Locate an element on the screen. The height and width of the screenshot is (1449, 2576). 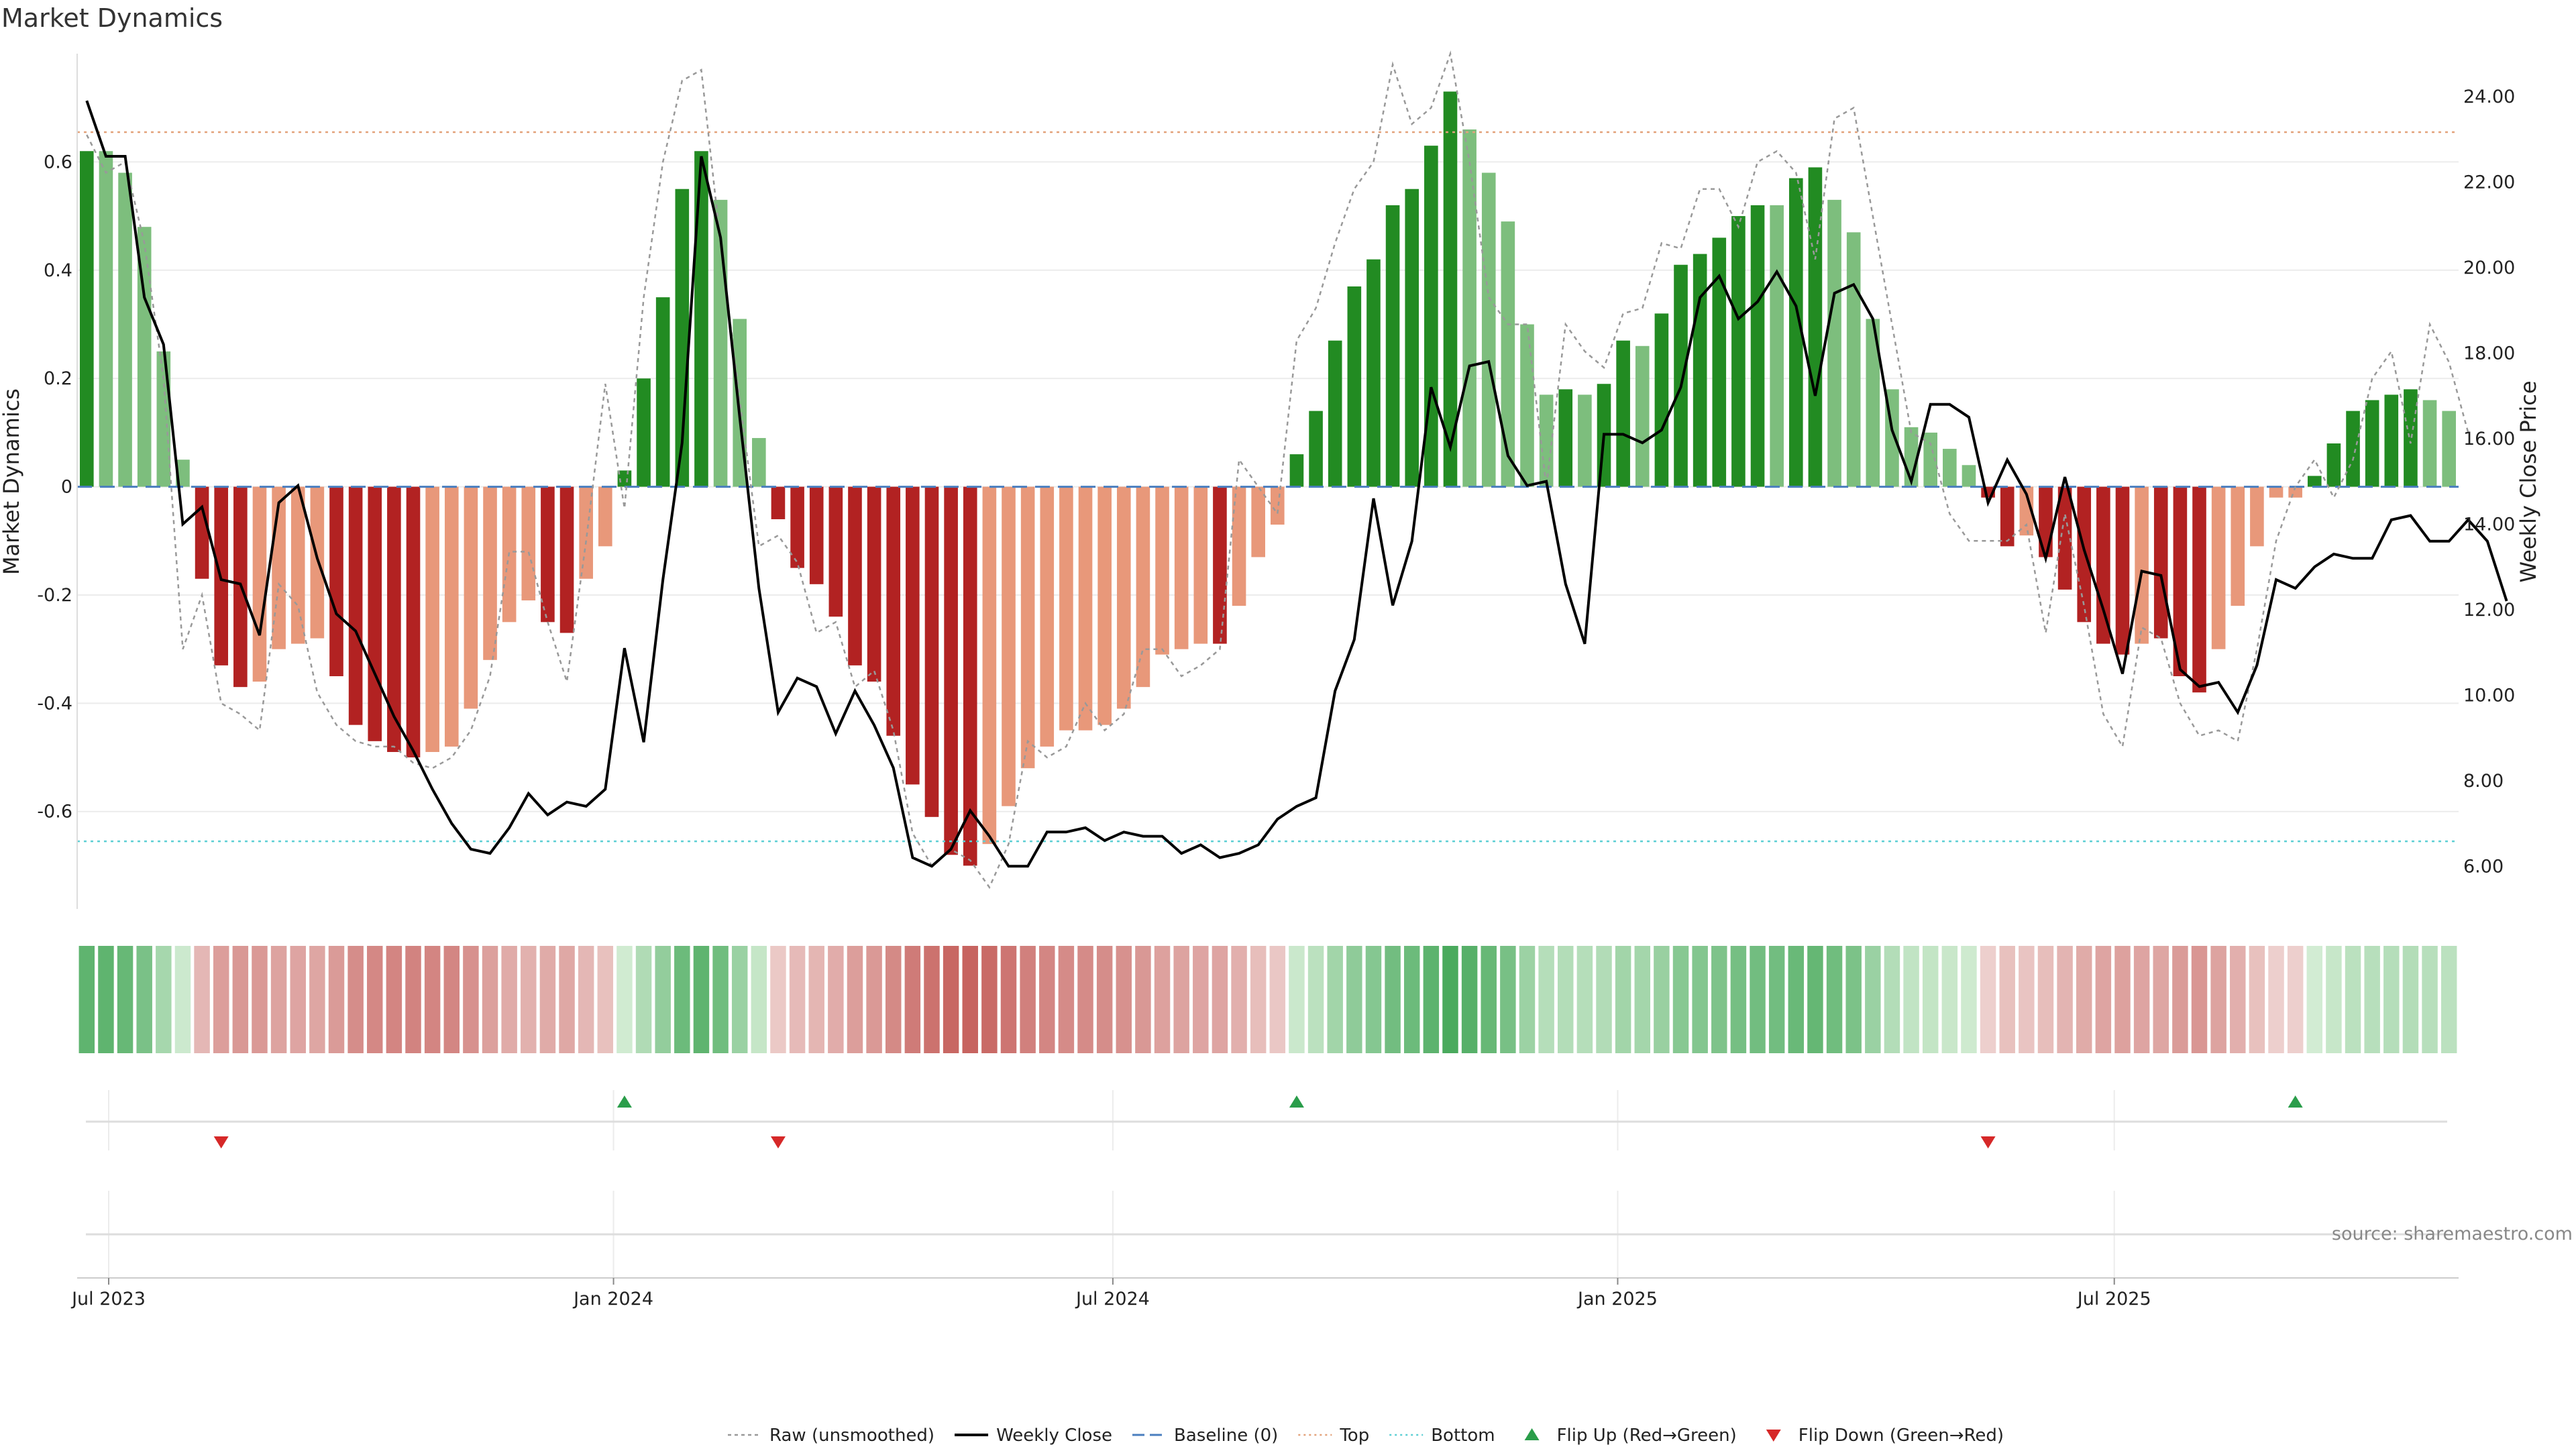
y-left-tick-label: 0.6 is located at coordinates (58, 162).